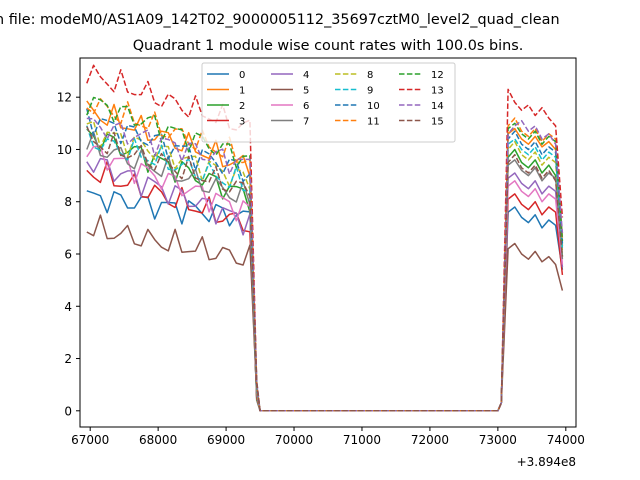 This screenshot has width=640, height=480. Describe the element at coordinates (242, 122) in the screenshot. I see `legend-label-3: 3` at that location.